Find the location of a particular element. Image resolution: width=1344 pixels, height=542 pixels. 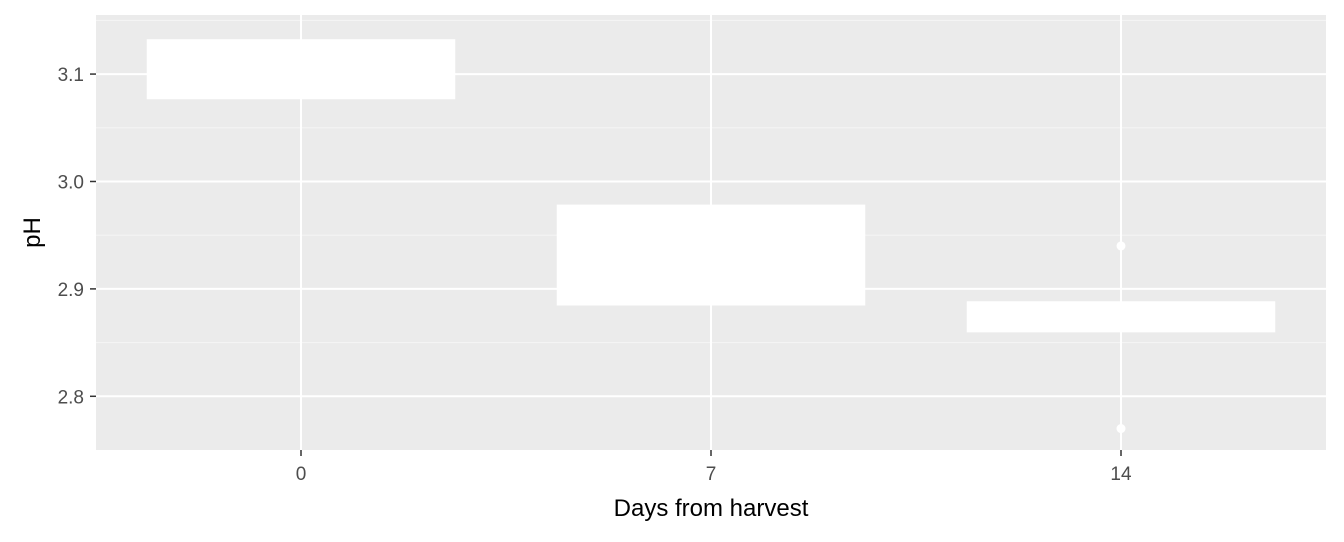

x-tick-label: 0 is located at coordinates (301, 474).